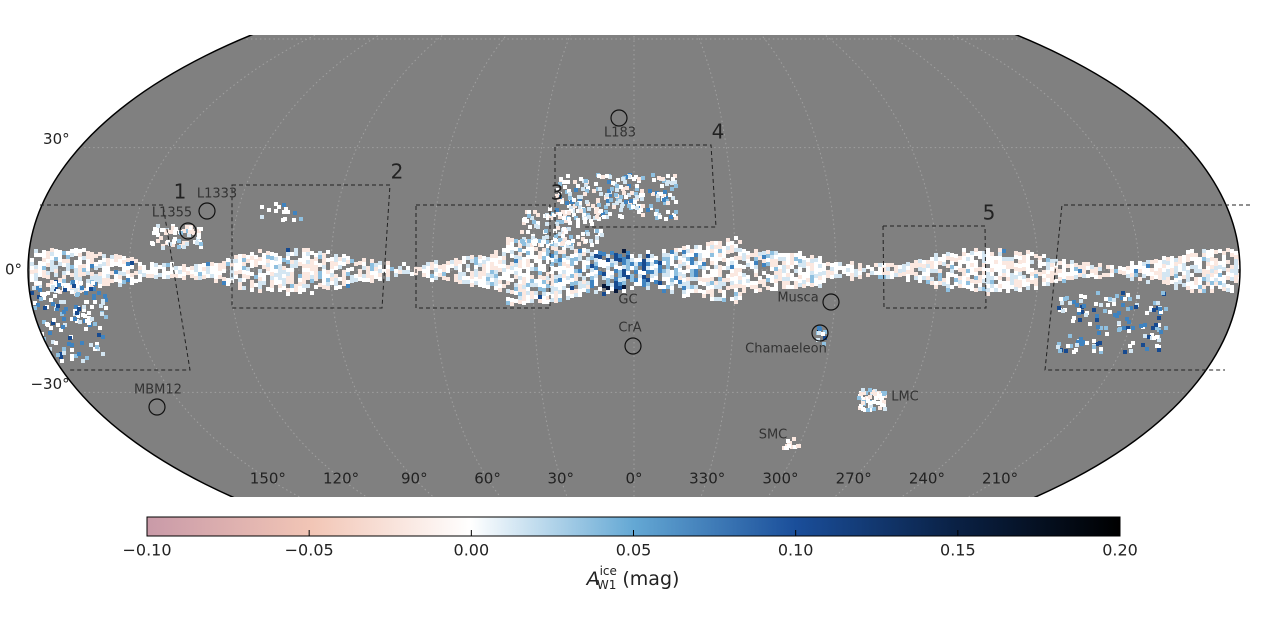 This screenshot has height=638, width=1267. Describe the element at coordinates (397, 172) in the screenshot. I see `region-number: 2` at that location.